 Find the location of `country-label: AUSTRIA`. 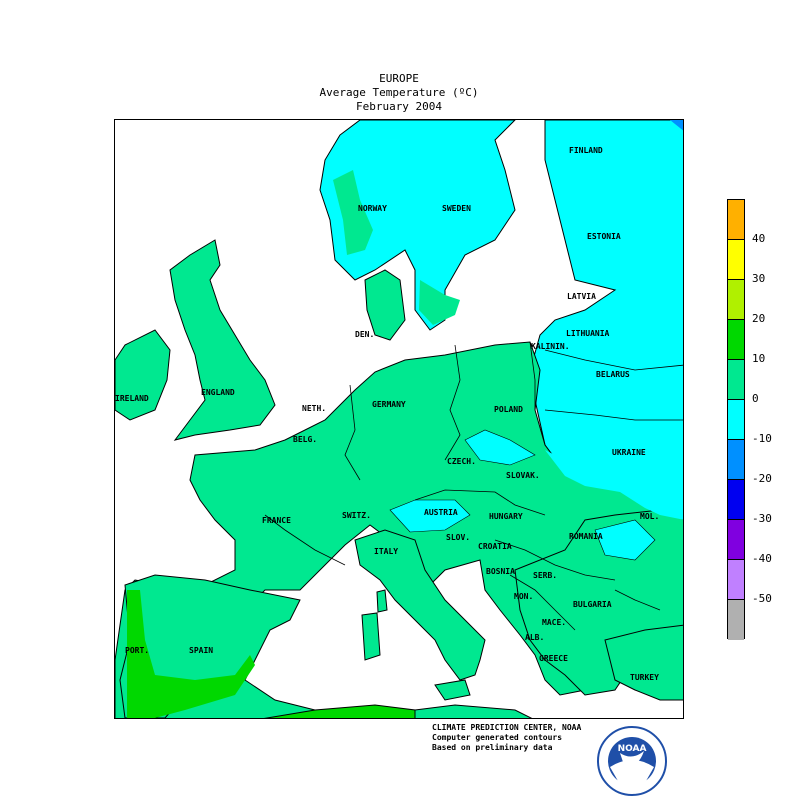

country-label: AUSTRIA is located at coordinates (441, 512).